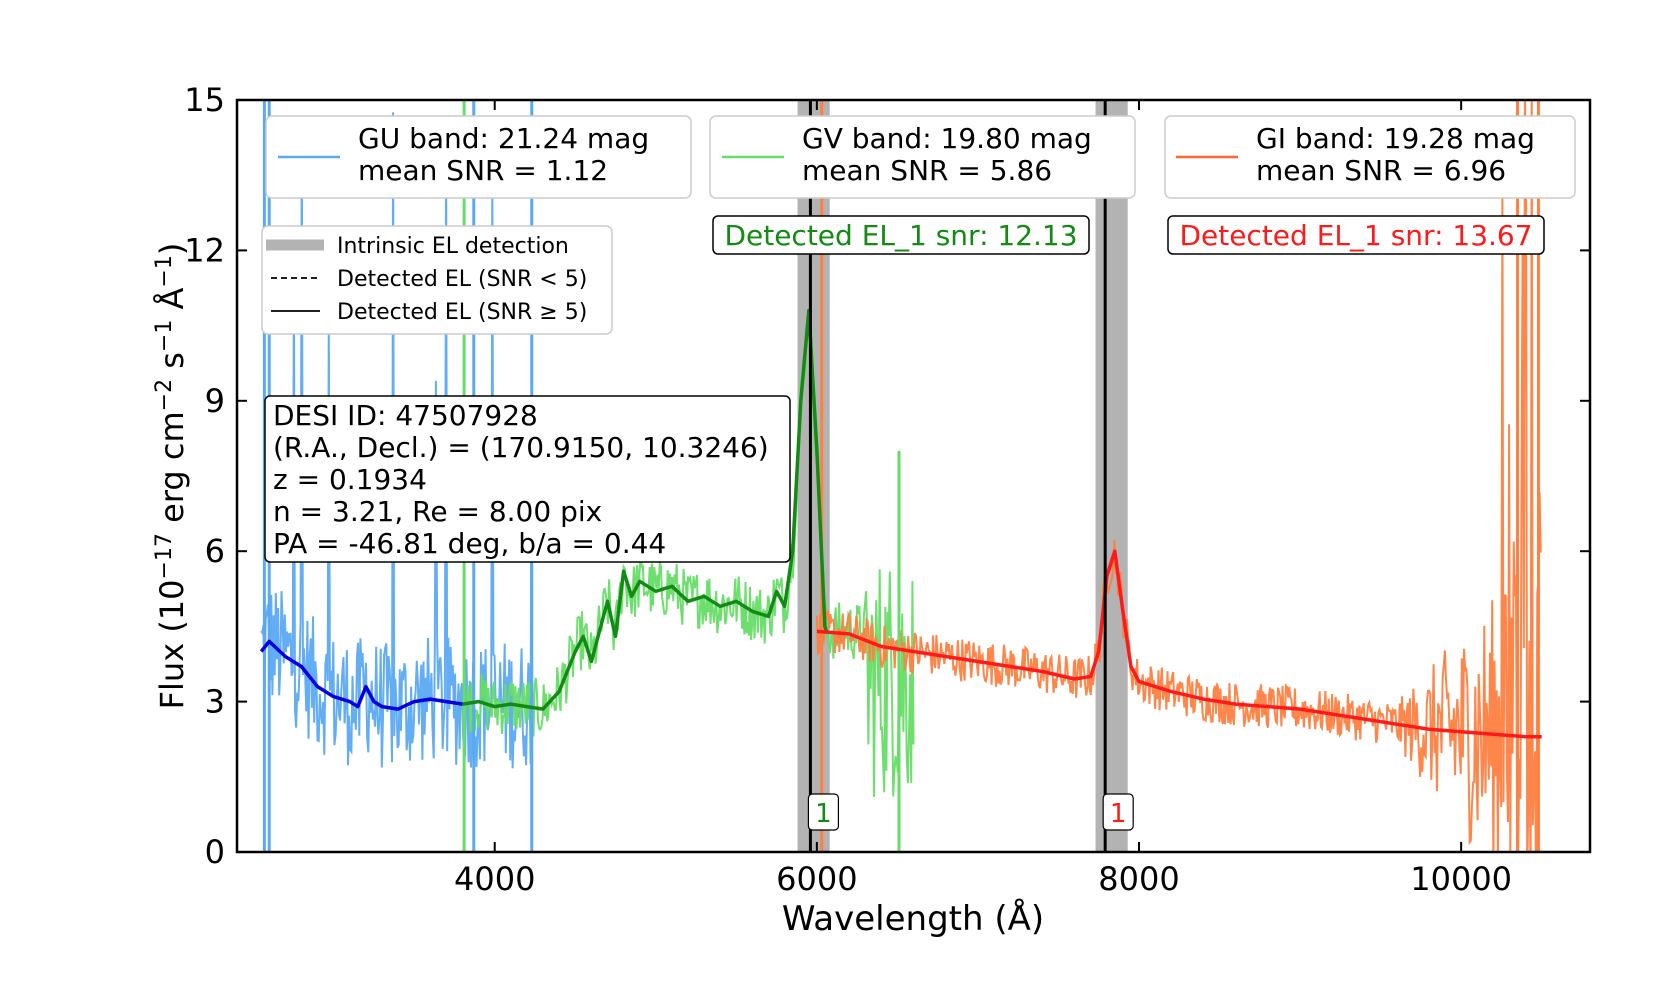 The width and height of the screenshot is (1661, 997). I want to click on legend-gu-snr: mean SNR = 1.12, so click(483, 170).